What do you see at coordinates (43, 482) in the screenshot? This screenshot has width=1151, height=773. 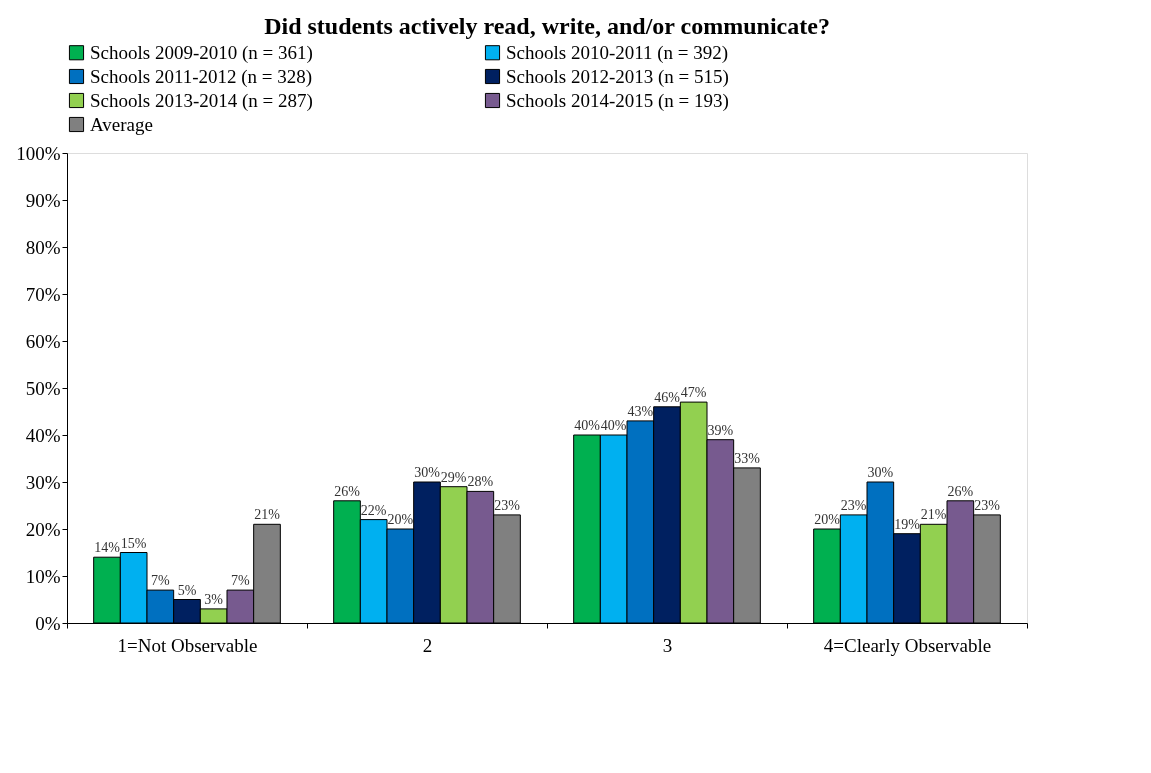 I see `y-tick-label: 30%` at bounding box center [43, 482].